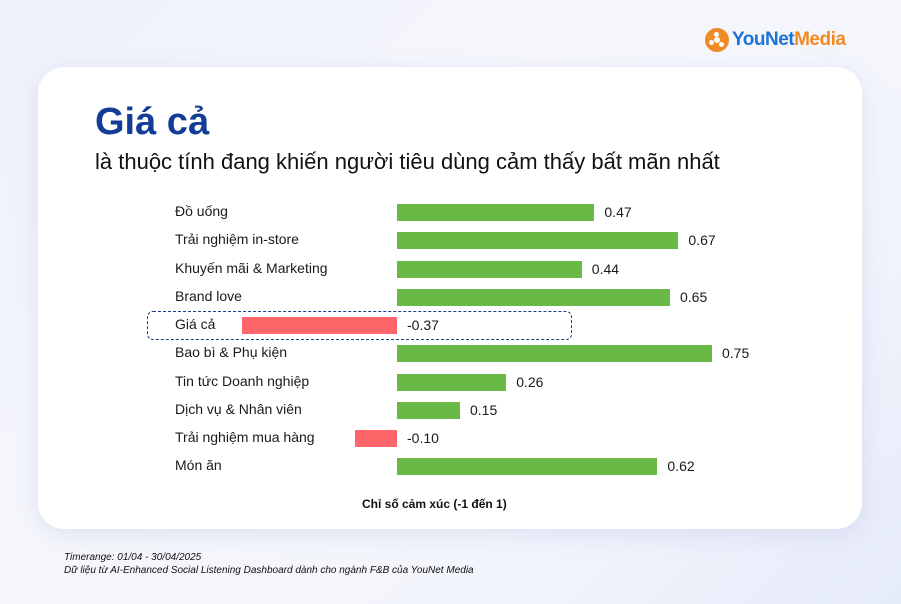  I want to click on younet-media-logo: YouNetMedia, so click(775, 40).